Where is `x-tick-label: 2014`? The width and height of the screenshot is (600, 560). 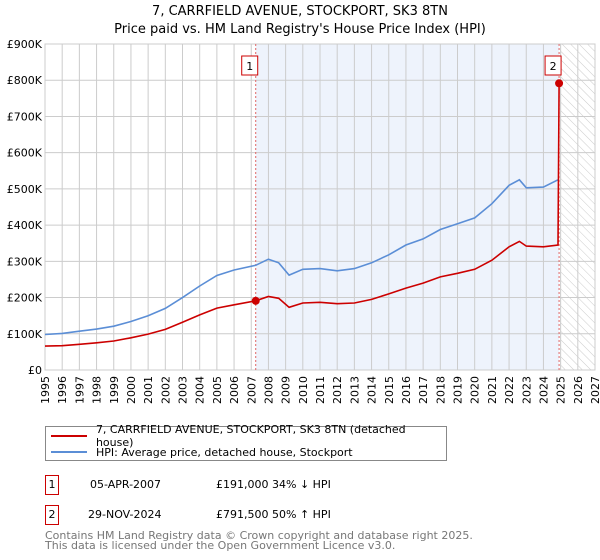
x-tick-label: 2014 is located at coordinates (372, 390).